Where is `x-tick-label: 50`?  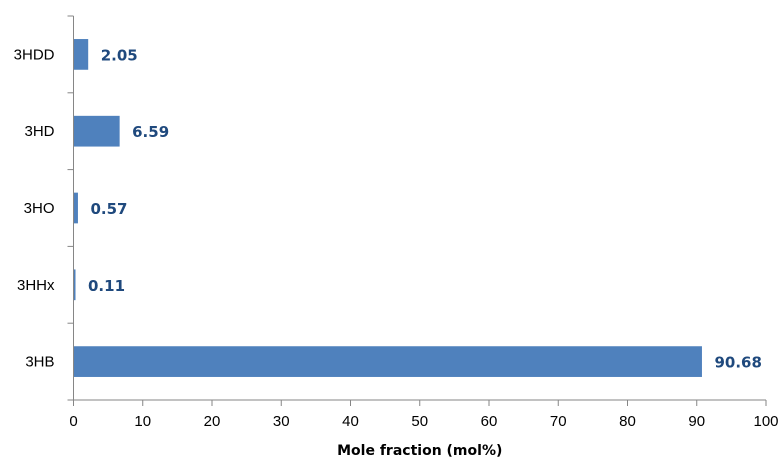
x-tick-label: 50 is located at coordinates (419, 421).